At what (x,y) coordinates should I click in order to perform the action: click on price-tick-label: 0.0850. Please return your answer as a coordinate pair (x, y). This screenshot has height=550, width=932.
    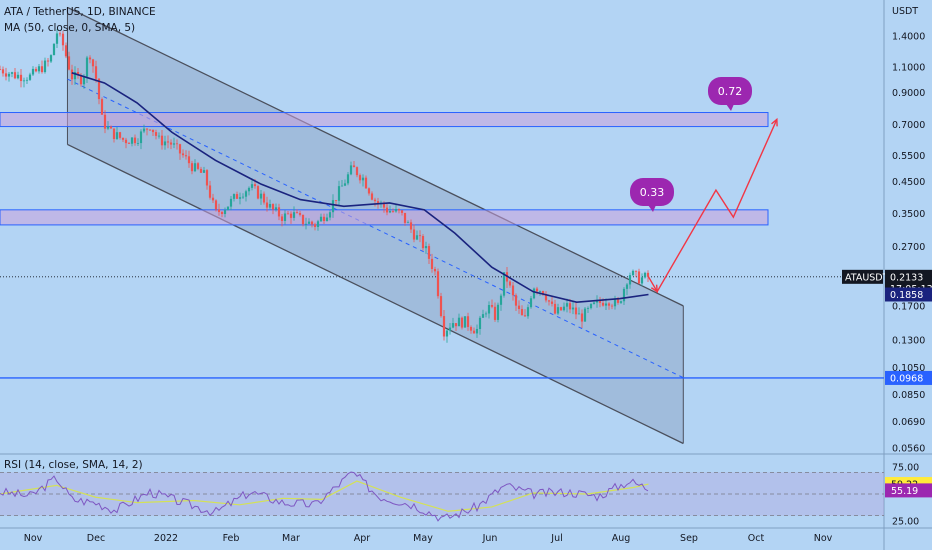
    Looking at the image, I should click on (908, 395).